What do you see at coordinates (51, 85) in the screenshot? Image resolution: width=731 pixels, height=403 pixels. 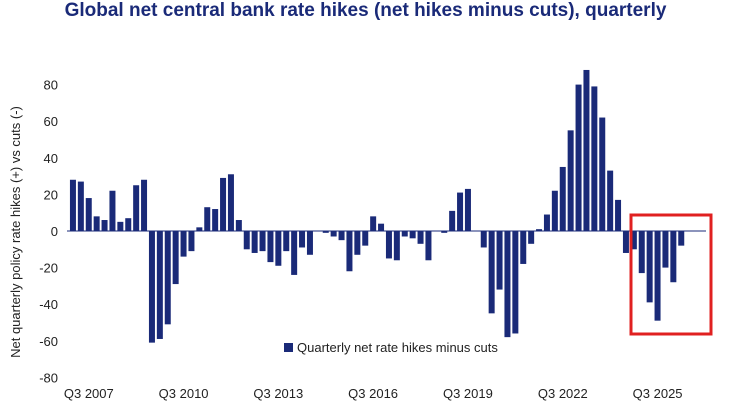 I see `y-tick-label: 80` at bounding box center [51, 85].